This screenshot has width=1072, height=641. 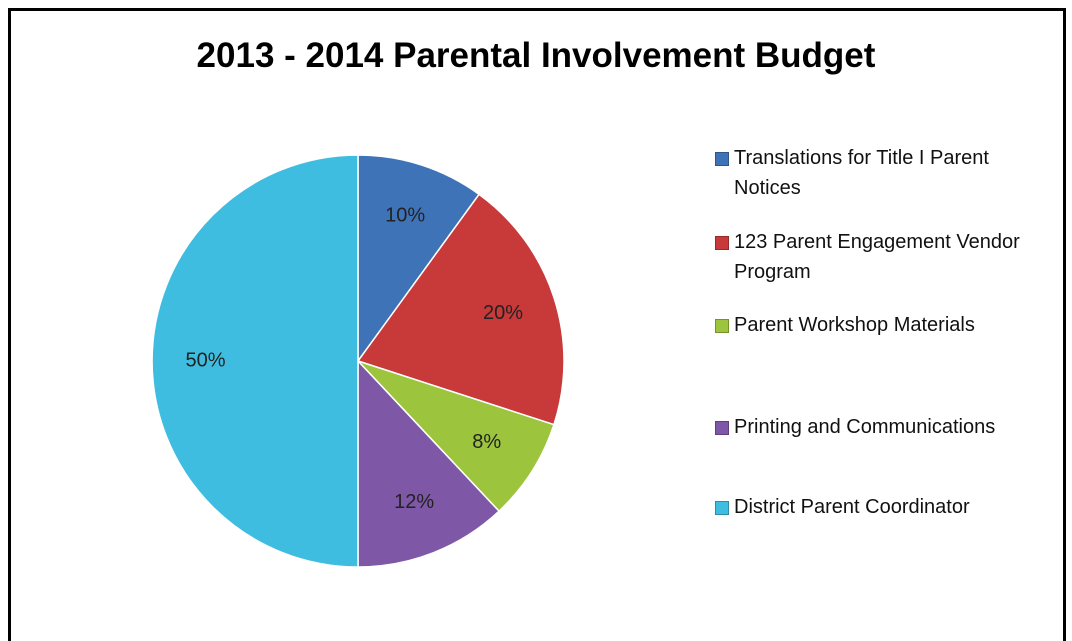 I want to click on legend-item: Translations for Title I Parent Notices, so click(x=885, y=173).